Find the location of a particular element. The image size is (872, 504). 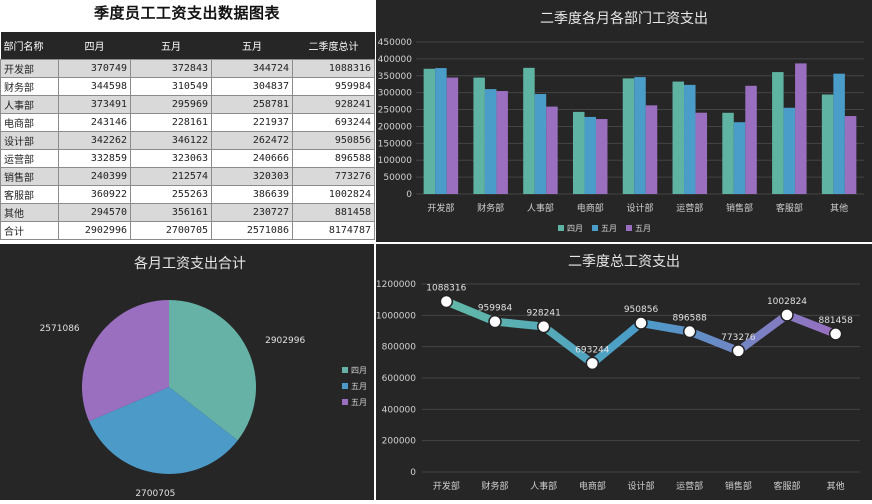

column-header: 五月 is located at coordinates (171, 46).